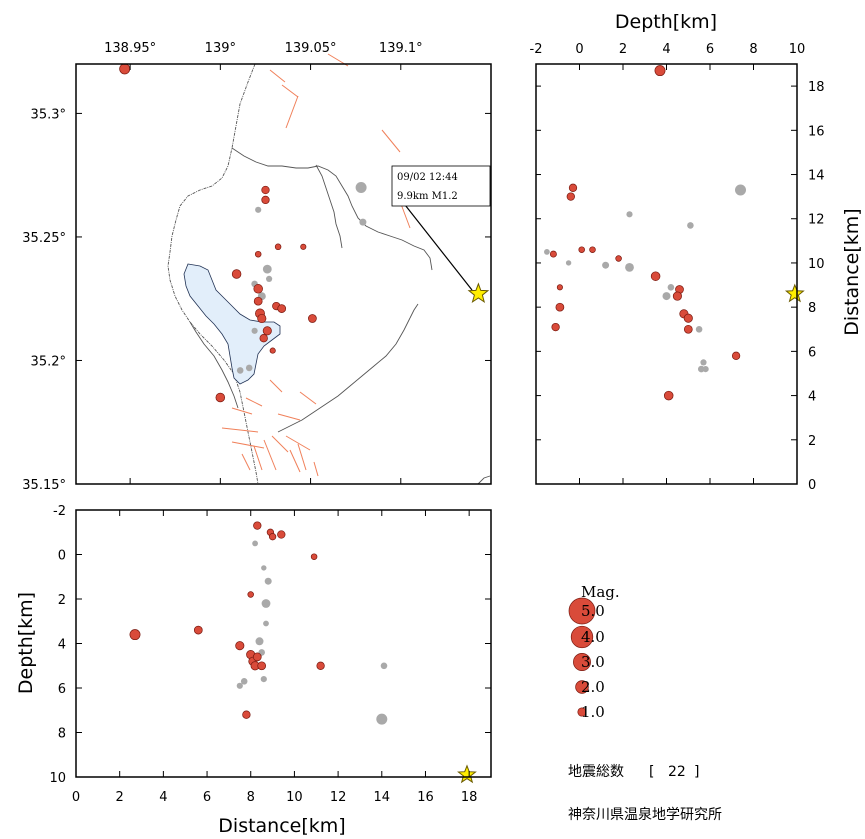  I want to click on depth-tick-label: 4, so click(666, 49).